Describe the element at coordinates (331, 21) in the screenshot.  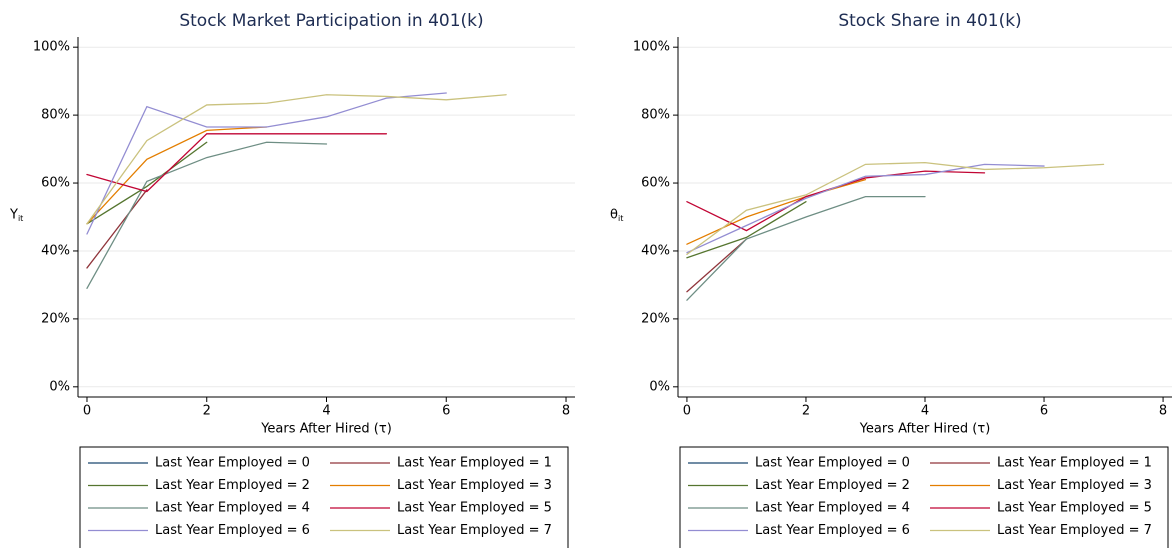
I see `chart-title: Stock Market Participation in 401(k)` at that location.